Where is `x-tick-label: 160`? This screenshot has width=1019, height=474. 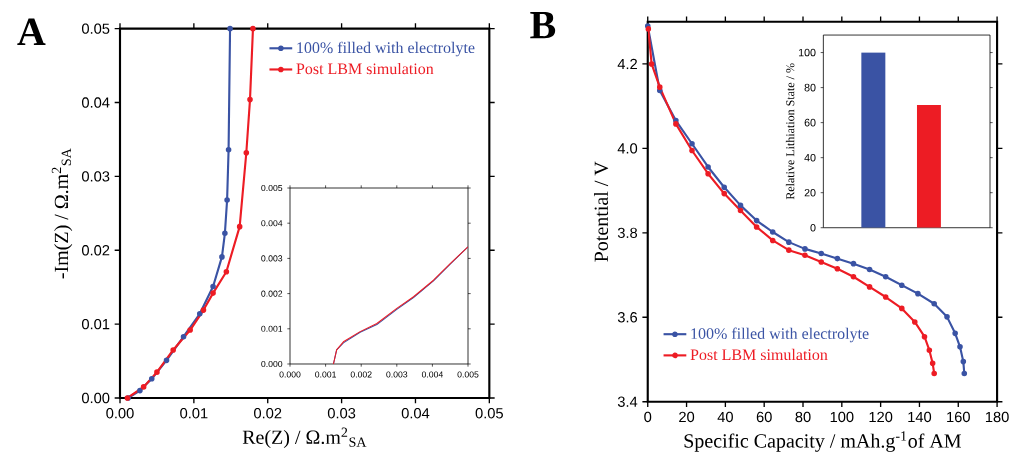
x-tick-label: 160 is located at coordinates (958, 417).